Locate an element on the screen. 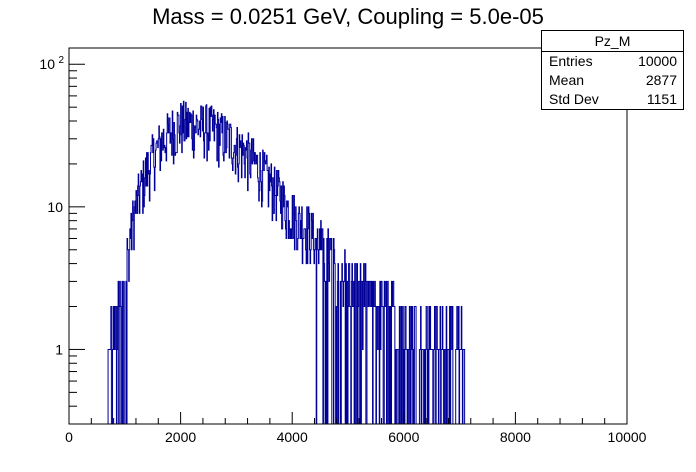  stats-value: 2877 is located at coordinates (661, 80).